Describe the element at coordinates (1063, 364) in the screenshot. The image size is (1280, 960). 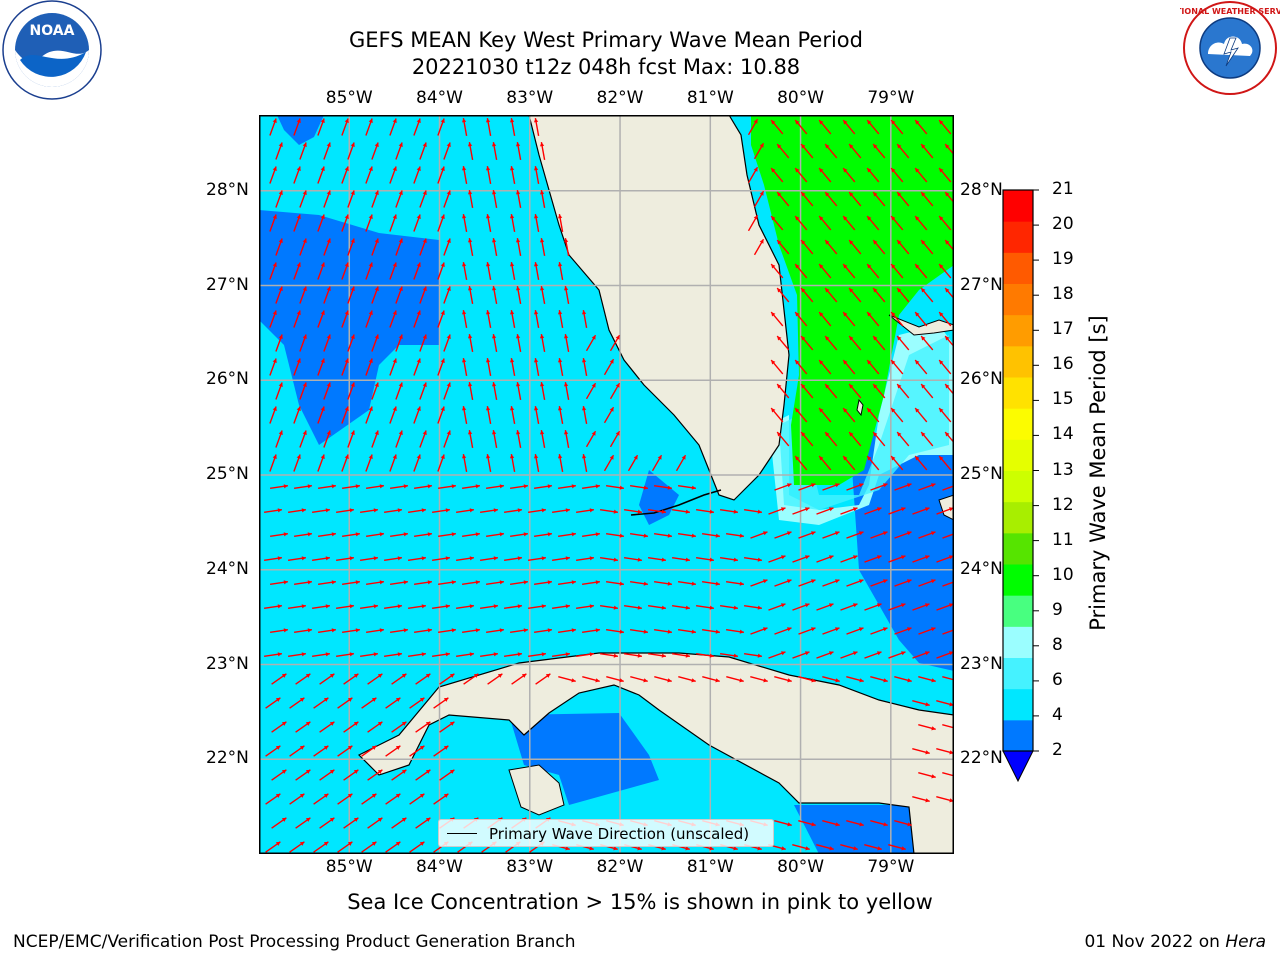
I see `colorbar-tick-label: 16` at that location.